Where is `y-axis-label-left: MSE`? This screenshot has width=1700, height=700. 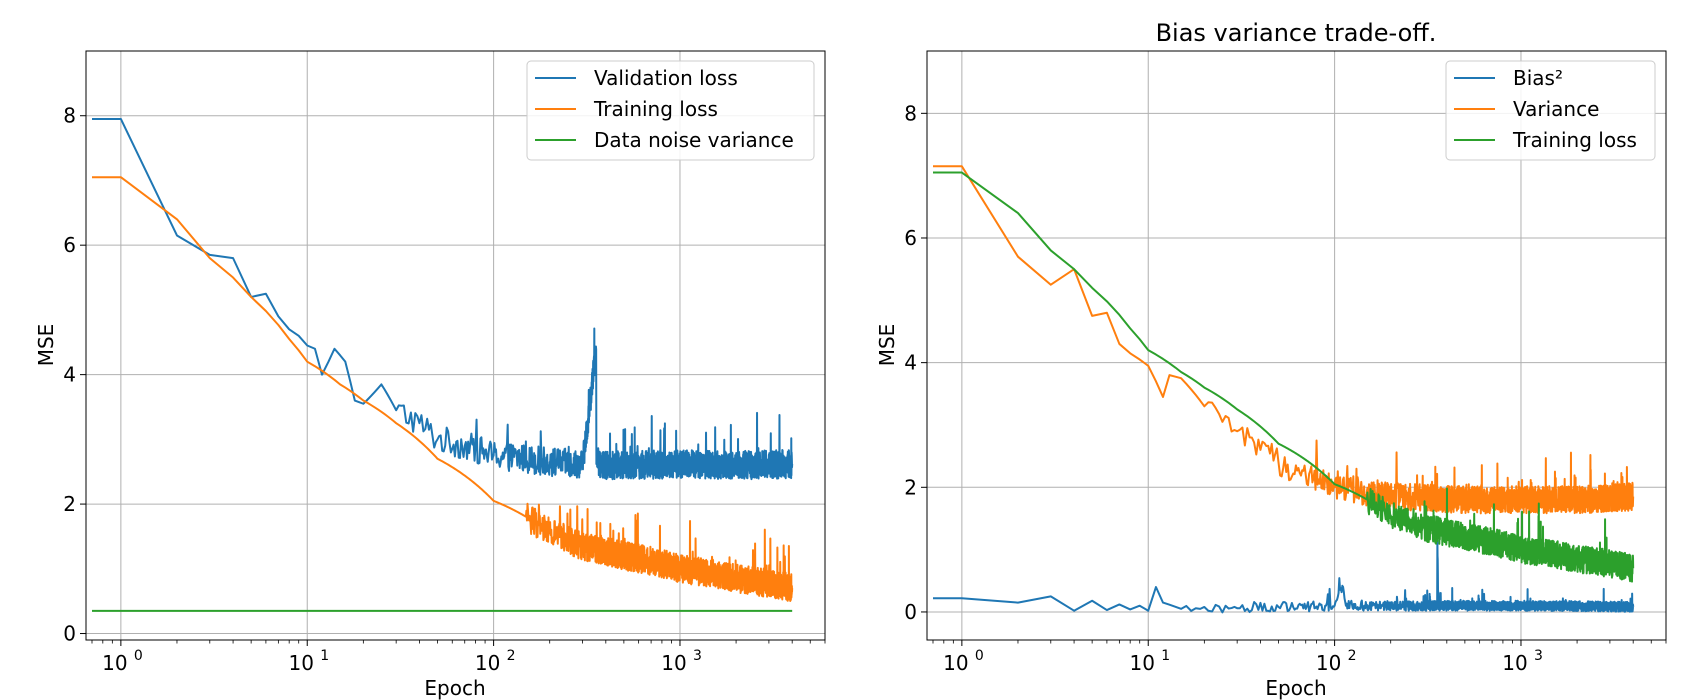
y-axis-label-left: MSE is located at coordinates (46, 345).